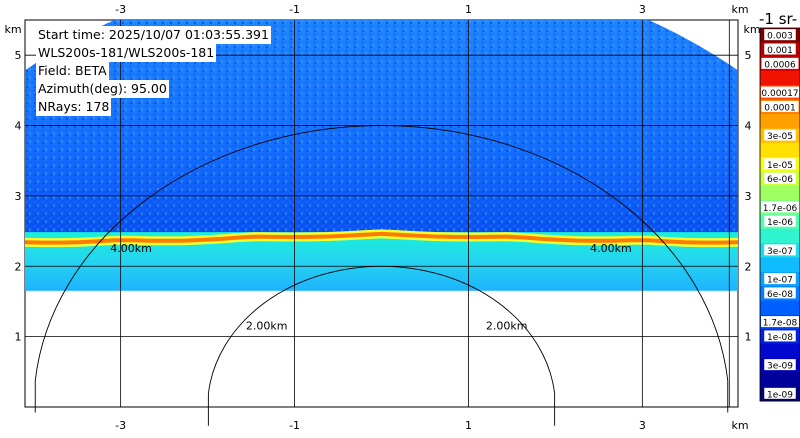 This screenshot has width=800, height=438. What do you see at coordinates (748, 337) in the screenshot?
I see `y-tick-label-right: 1` at bounding box center [748, 337].